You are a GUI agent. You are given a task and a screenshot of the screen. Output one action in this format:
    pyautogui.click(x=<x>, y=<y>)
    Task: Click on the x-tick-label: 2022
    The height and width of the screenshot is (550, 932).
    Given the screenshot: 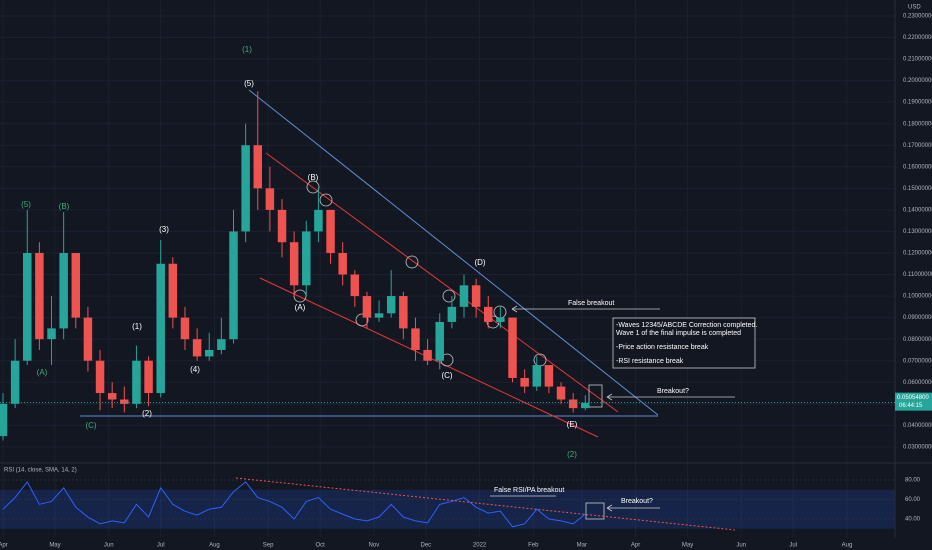 What is the action you would take?
    pyautogui.click(x=480, y=546)
    